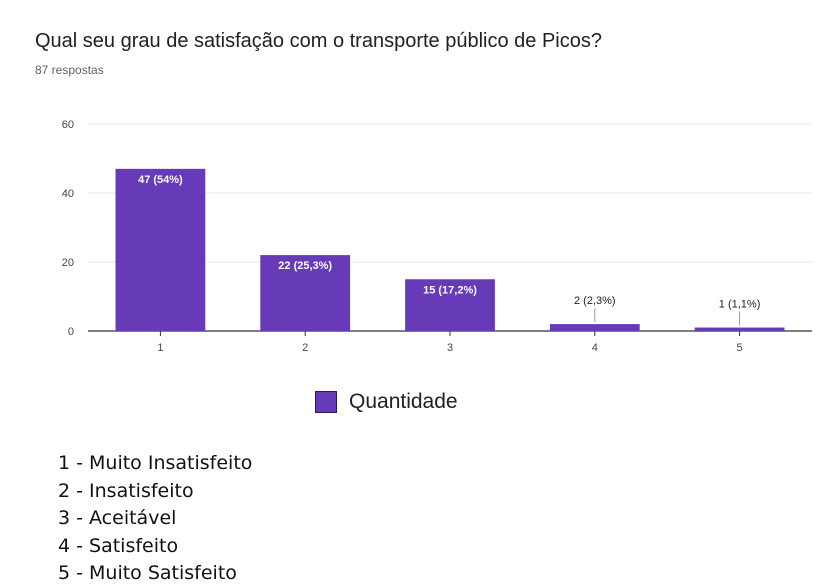 The image size is (816, 588). I want to click on data-label: 2 (2,3%), so click(595, 301).